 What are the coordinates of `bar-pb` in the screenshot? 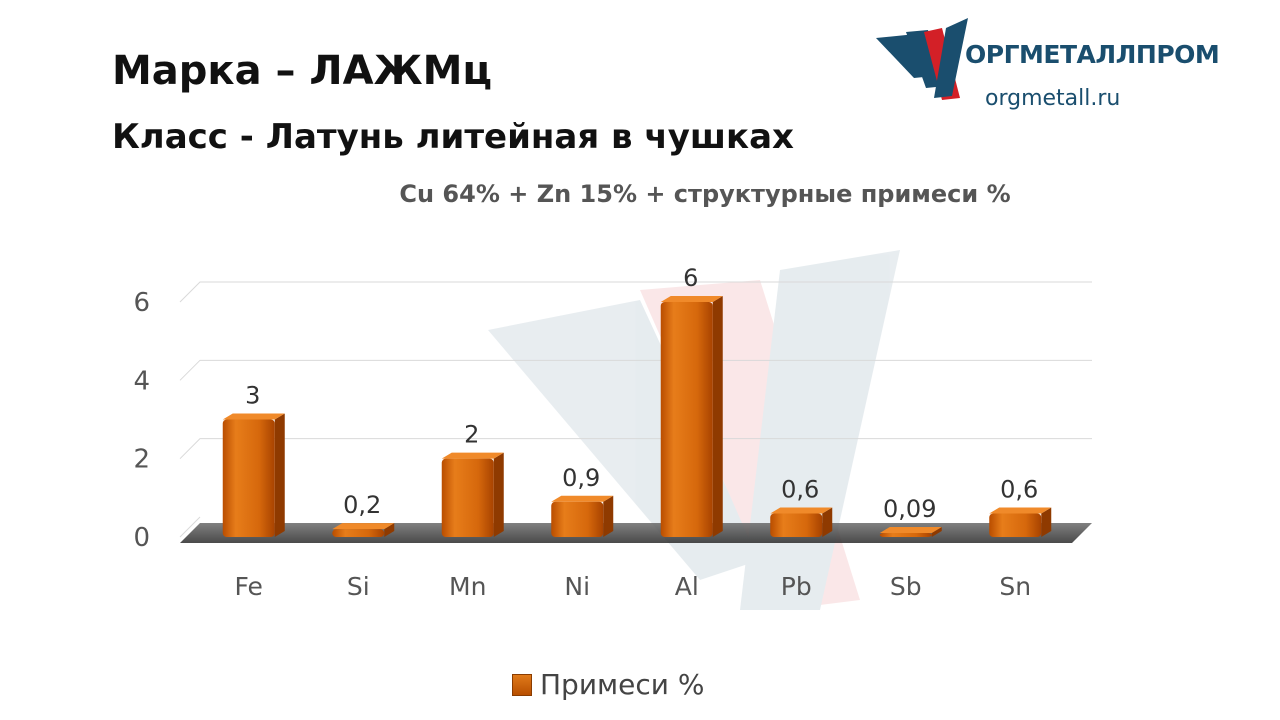 It's located at (801, 522).